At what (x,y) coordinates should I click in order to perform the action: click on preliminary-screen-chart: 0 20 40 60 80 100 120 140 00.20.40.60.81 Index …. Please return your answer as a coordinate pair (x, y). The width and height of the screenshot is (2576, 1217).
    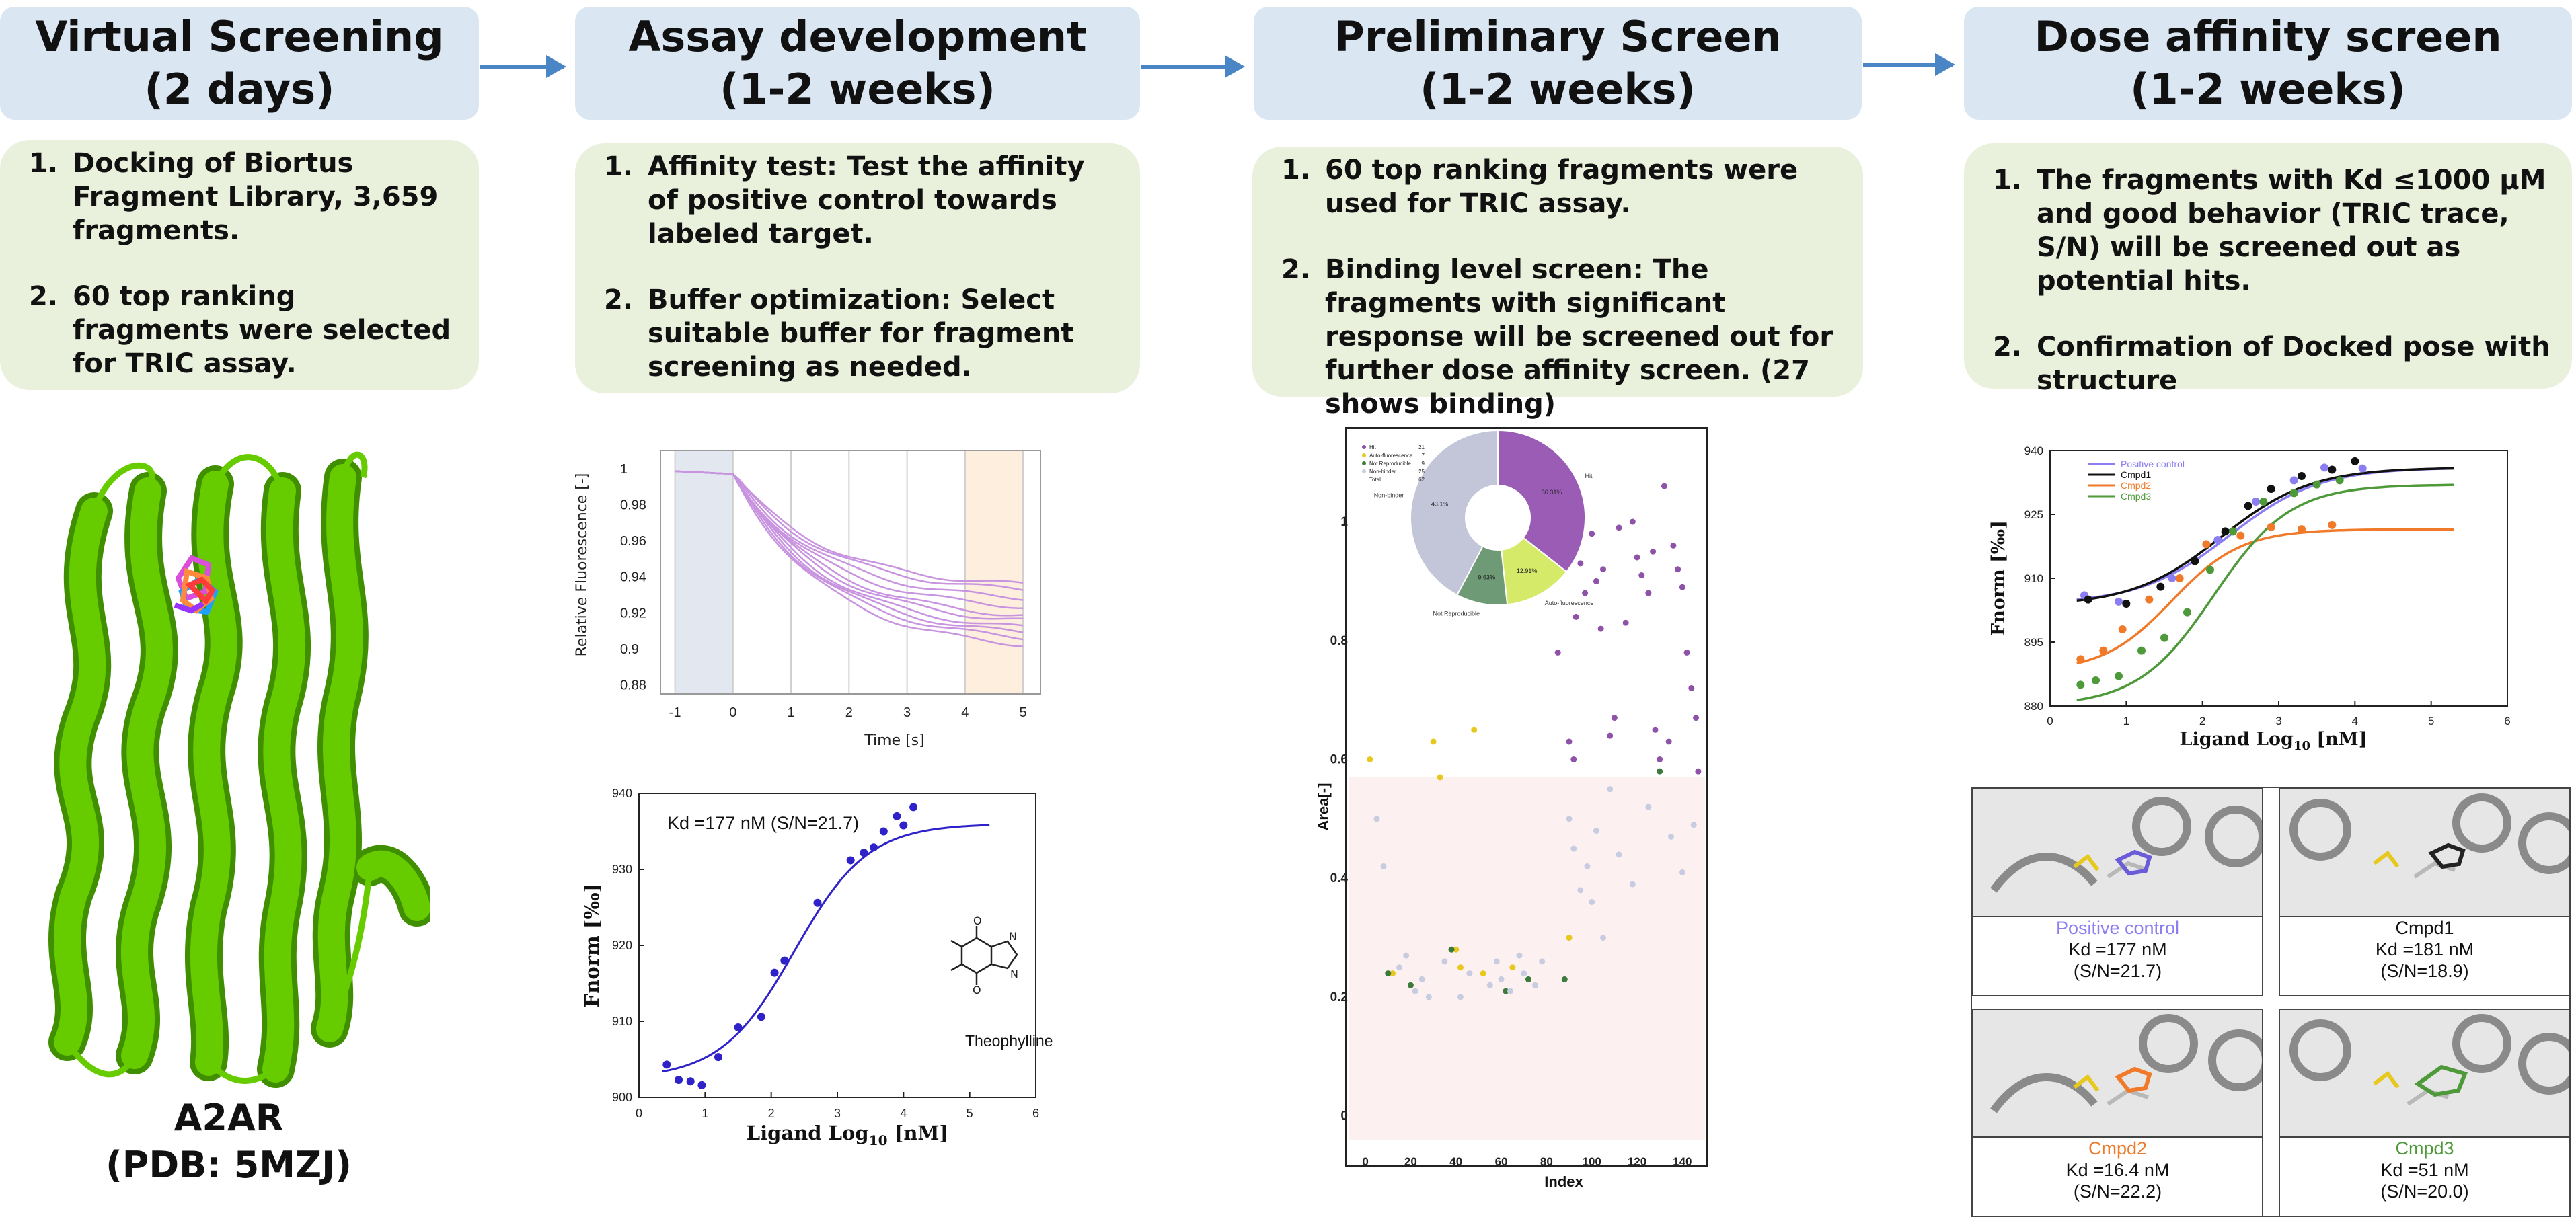
    Looking at the image, I should click on (1510, 810).